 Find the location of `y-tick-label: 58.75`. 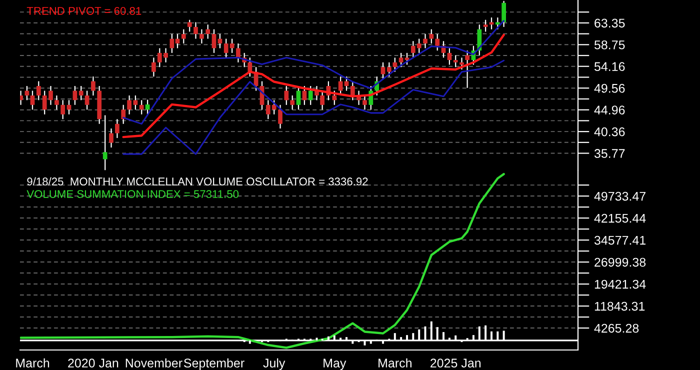

y-tick-label: 58.75 is located at coordinates (609, 45).